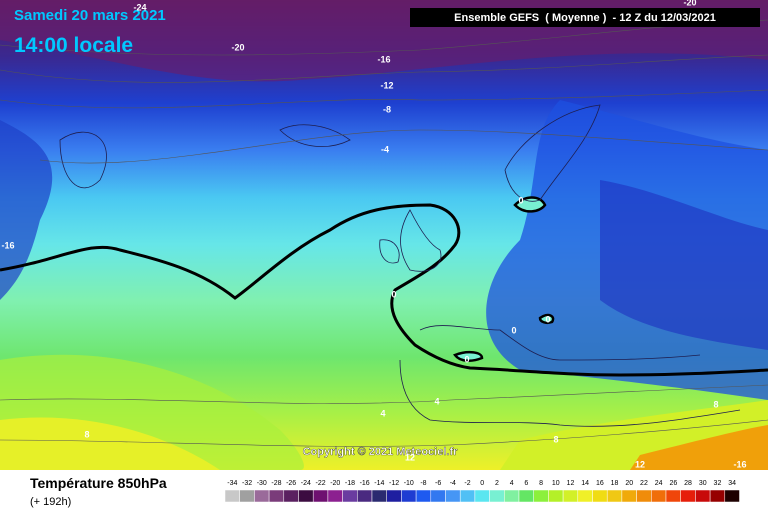 The width and height of the screenshot is (768, 517). Describe the element at coordinates (423, 483) in the screenshot. I see `scale-label: -8` at that location.